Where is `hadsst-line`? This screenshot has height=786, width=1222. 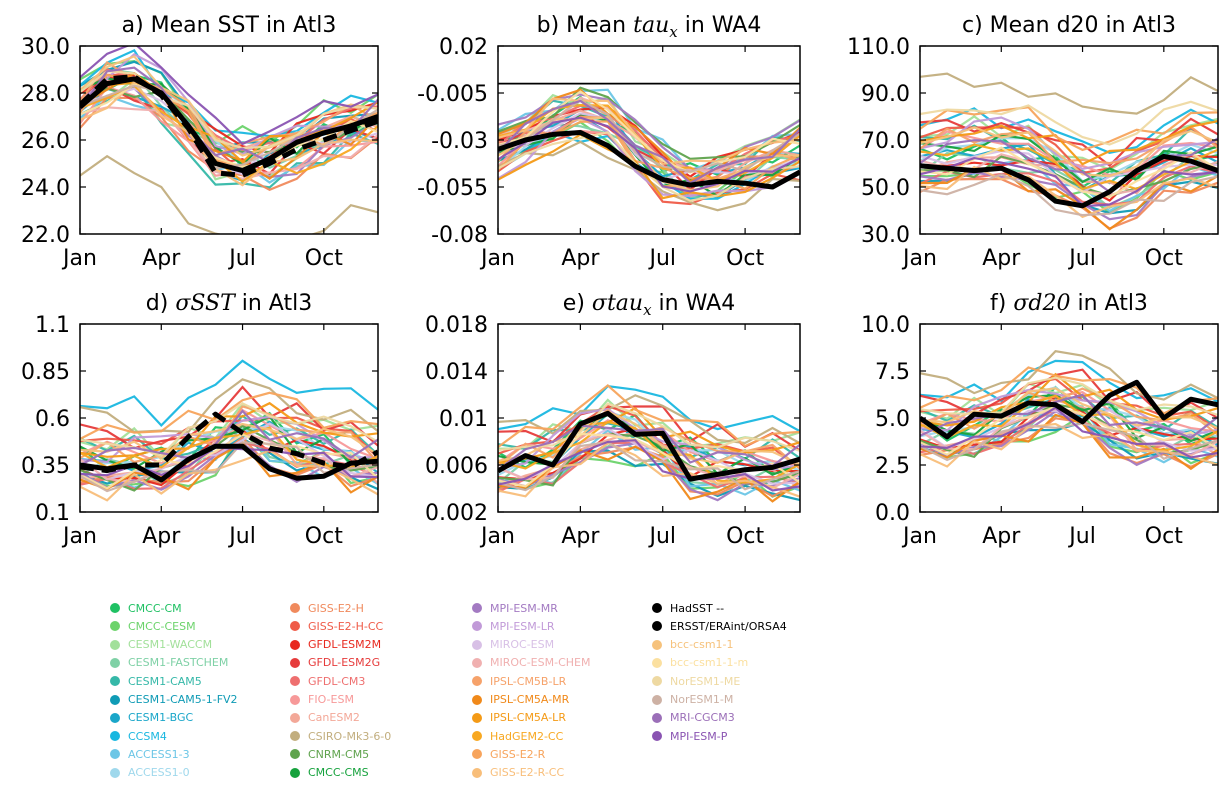 hadsst-line is located at coordinates (229, 126).